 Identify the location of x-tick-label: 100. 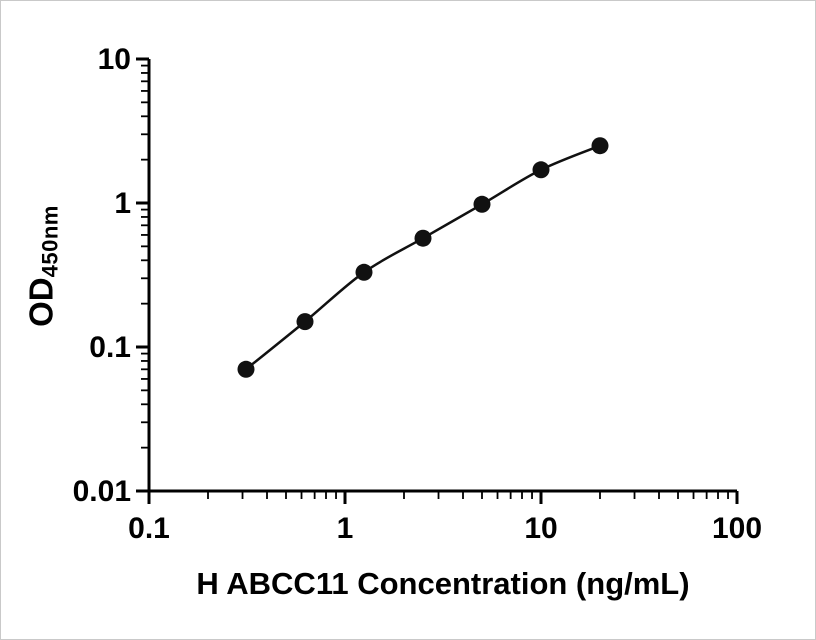
(737, 528).